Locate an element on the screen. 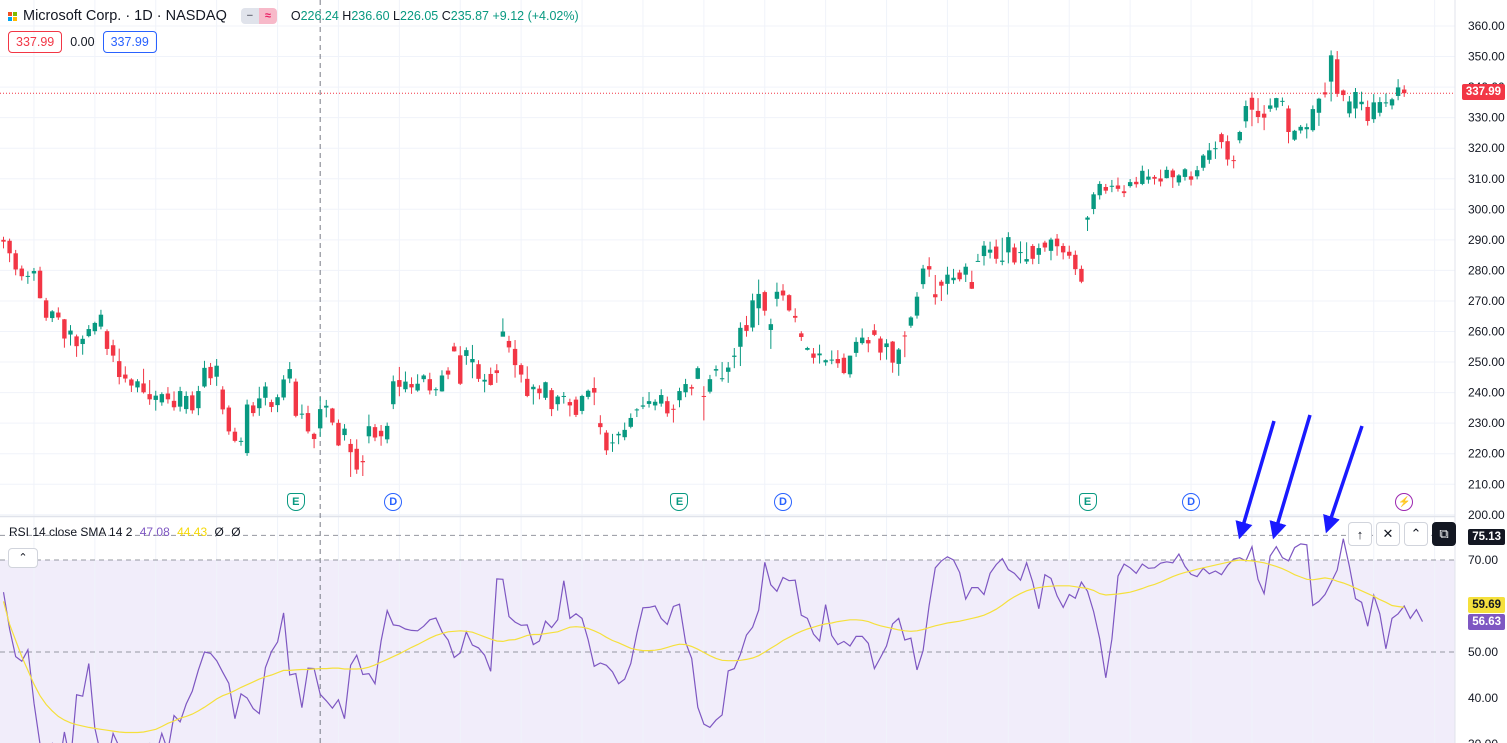 The width and height of the screenshot is (1507, 743). price-tick-label: 330.00 is located at coordinates (1486, 118).